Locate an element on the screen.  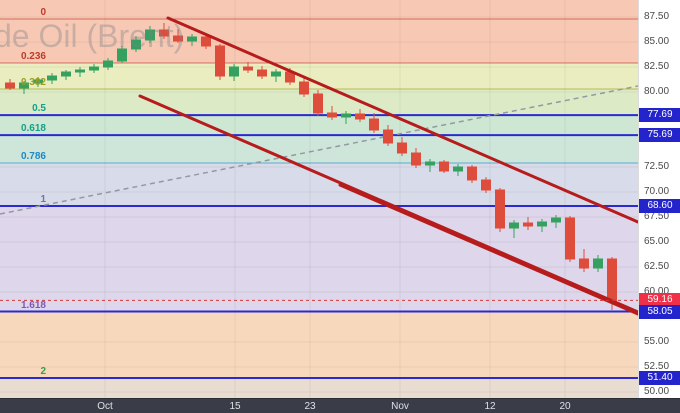
price-tick: 82.50 is located at coordinates (657, 66).